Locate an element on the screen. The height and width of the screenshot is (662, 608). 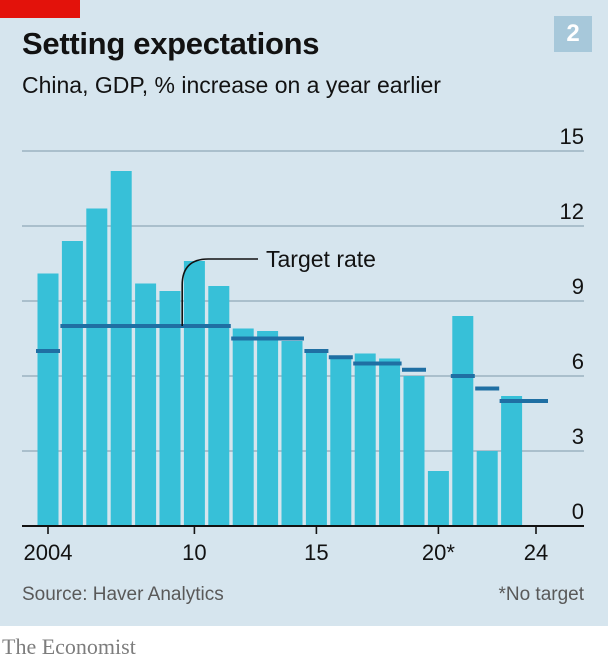
gdp-bar-2016 is located at coordinates (341, 441).